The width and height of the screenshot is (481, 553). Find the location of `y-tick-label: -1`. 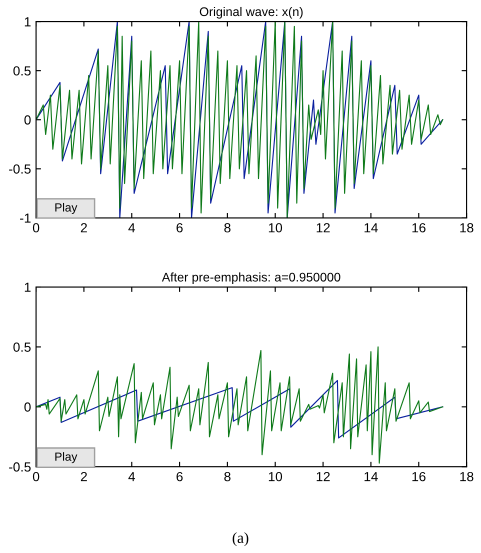

y-tick-label: -1 is located at coordinates (25, 218).